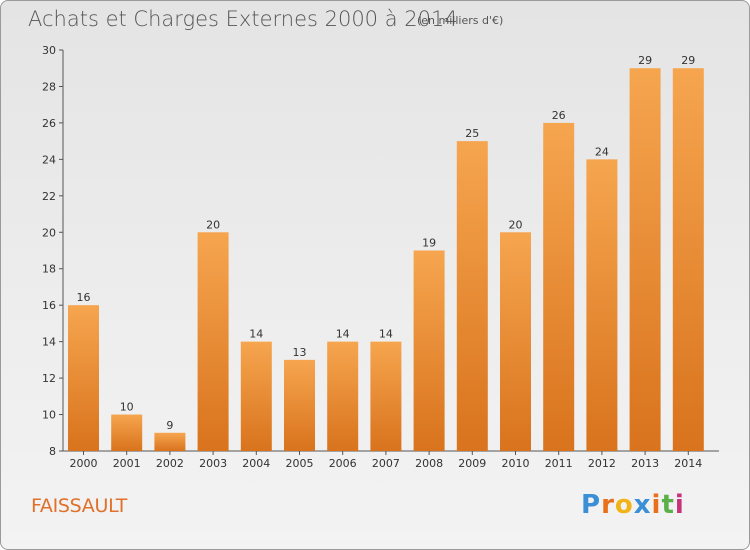 The height and width of the screenshot is (550, 750). Describe the element at coordinates (49, 123) in the screenshot. I see `y-tick-label: 26` at that location.